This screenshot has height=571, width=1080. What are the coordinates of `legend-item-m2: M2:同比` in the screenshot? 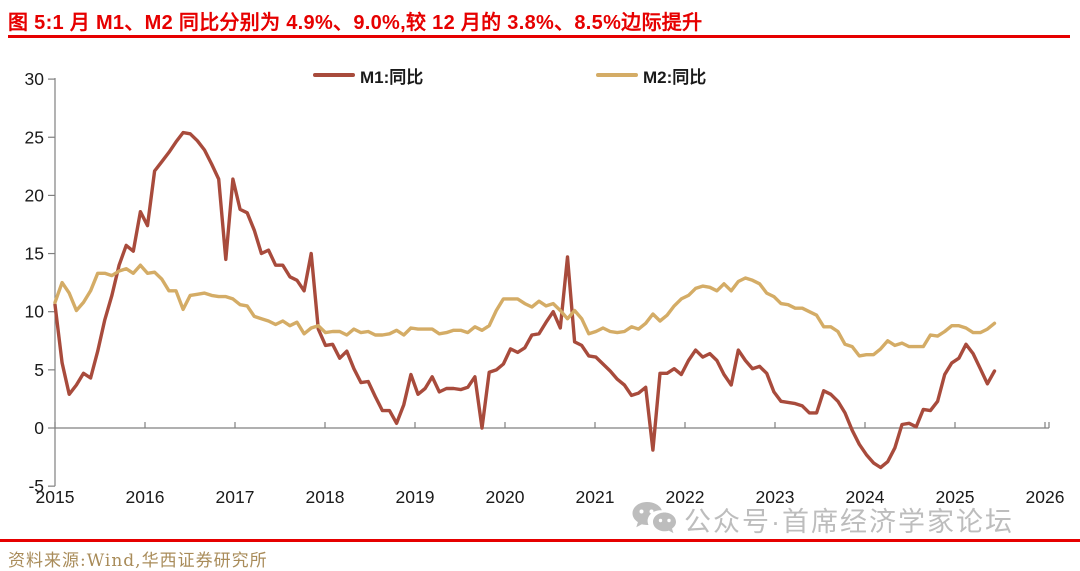 It's located at (651, 76).